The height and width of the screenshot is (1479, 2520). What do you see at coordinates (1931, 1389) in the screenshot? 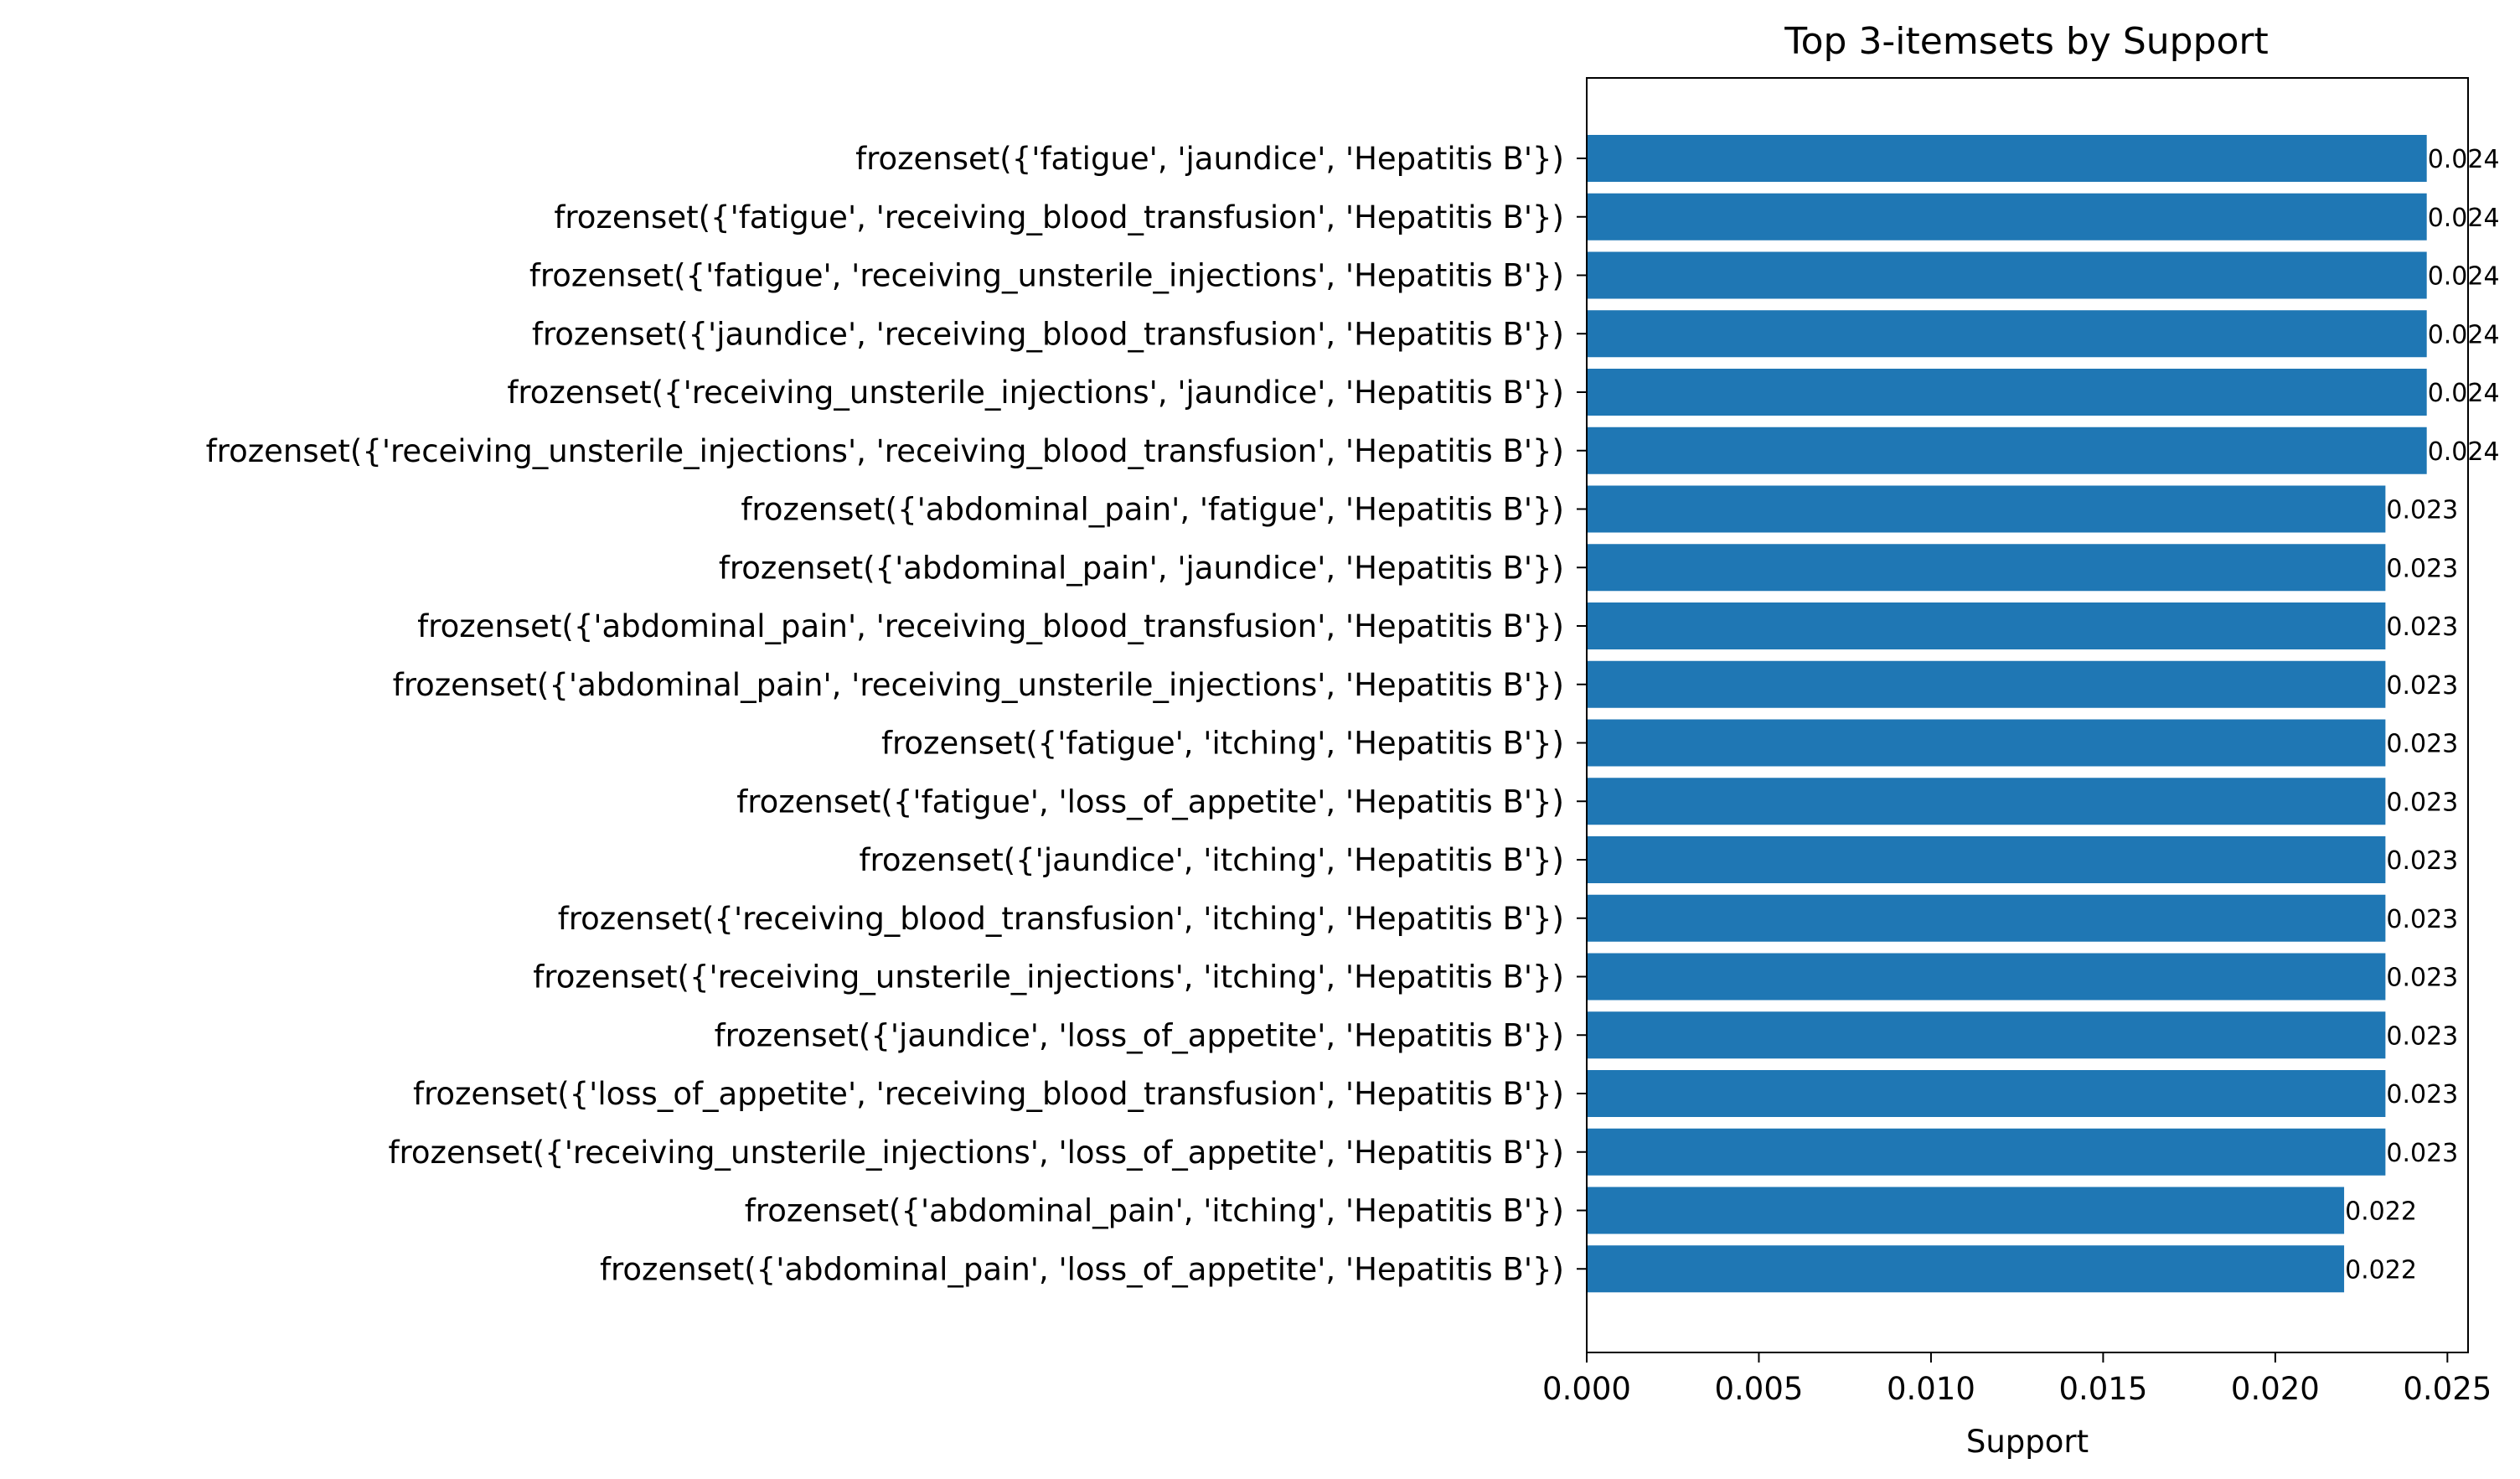
I see `x-tick-label: 0.010` at bounding box center [1931, 1389].